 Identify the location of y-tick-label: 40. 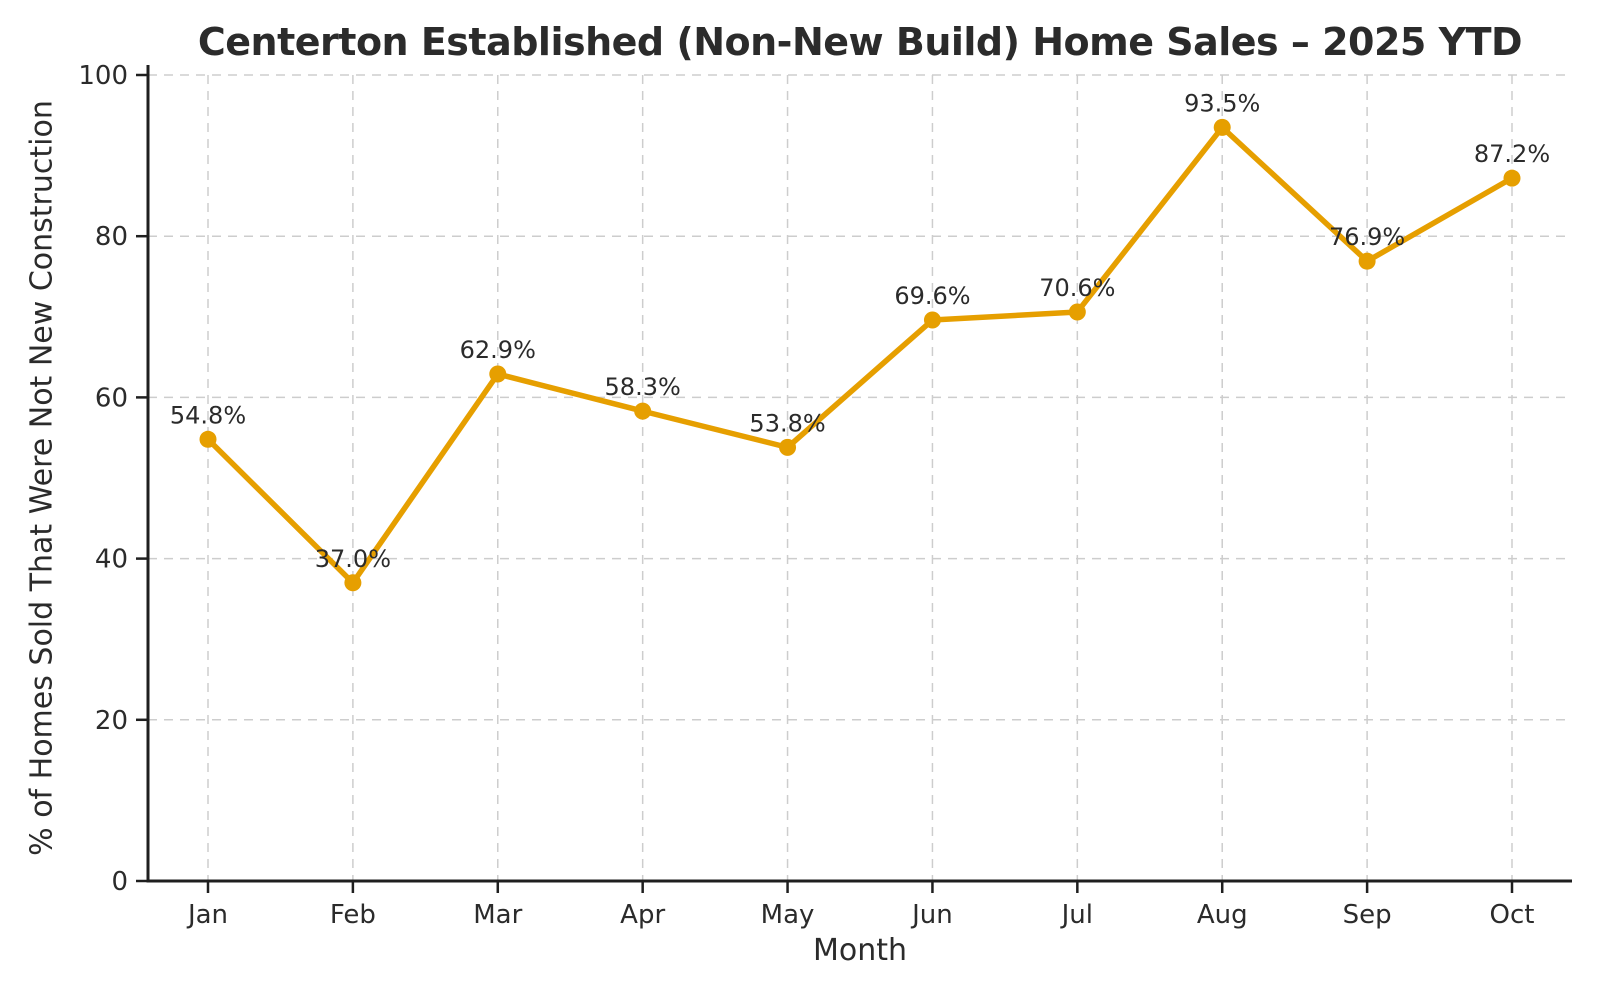
(111, 560).